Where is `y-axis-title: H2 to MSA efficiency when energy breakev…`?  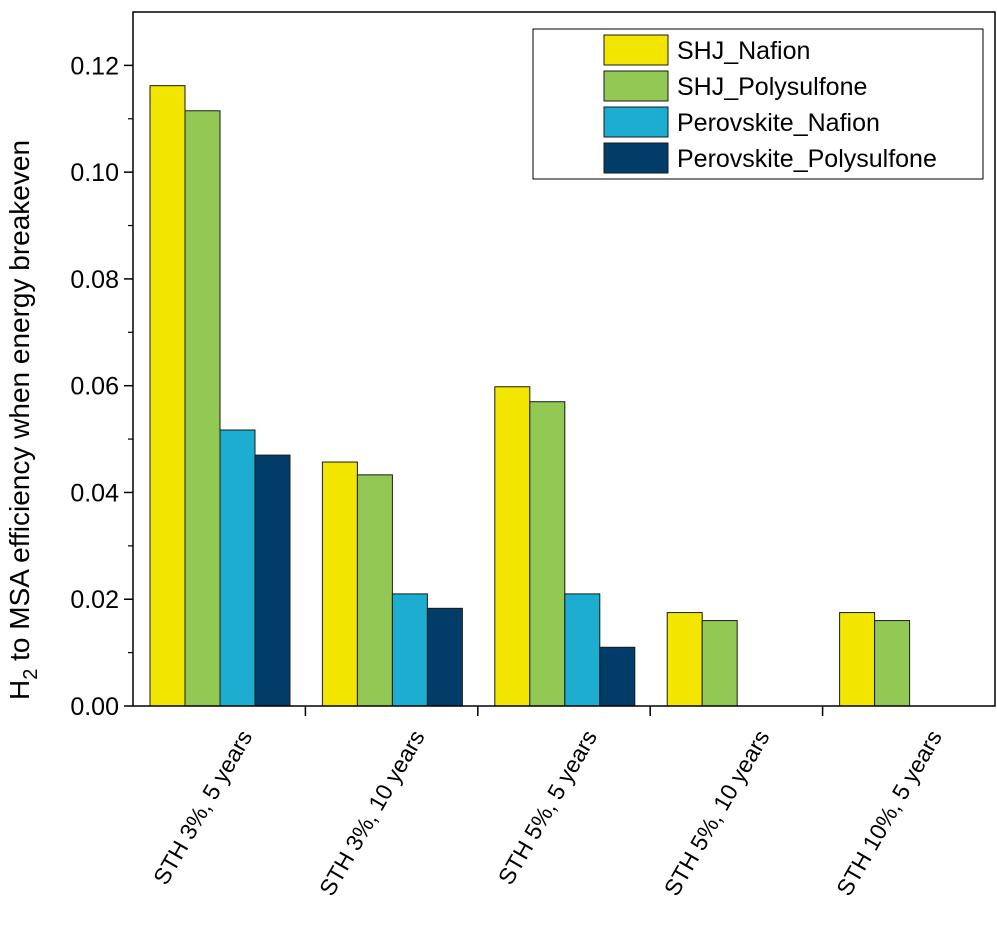 y-axis-title: H2 to MSA efficiency when energy breakev… is located at coordinates (23, 420).